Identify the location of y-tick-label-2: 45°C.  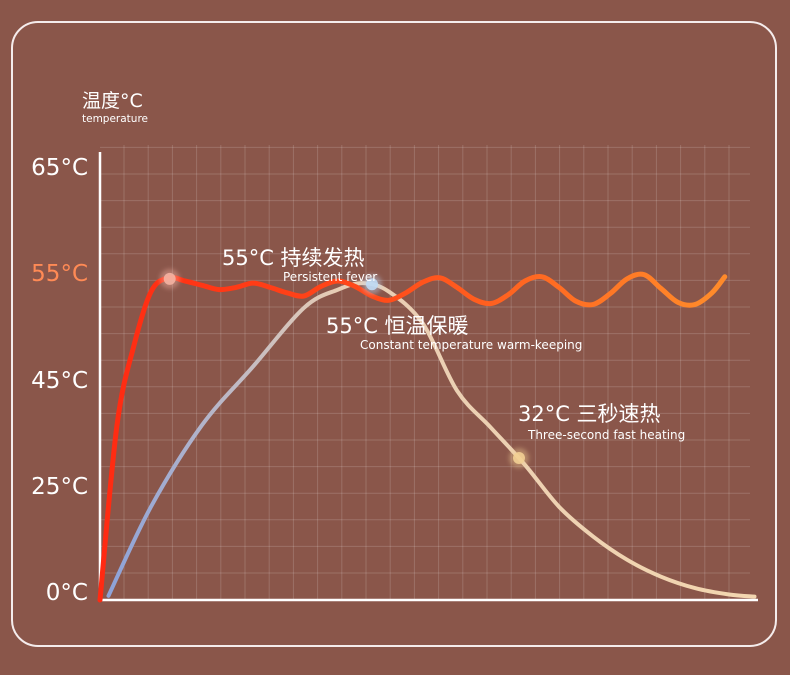
(59, 381).